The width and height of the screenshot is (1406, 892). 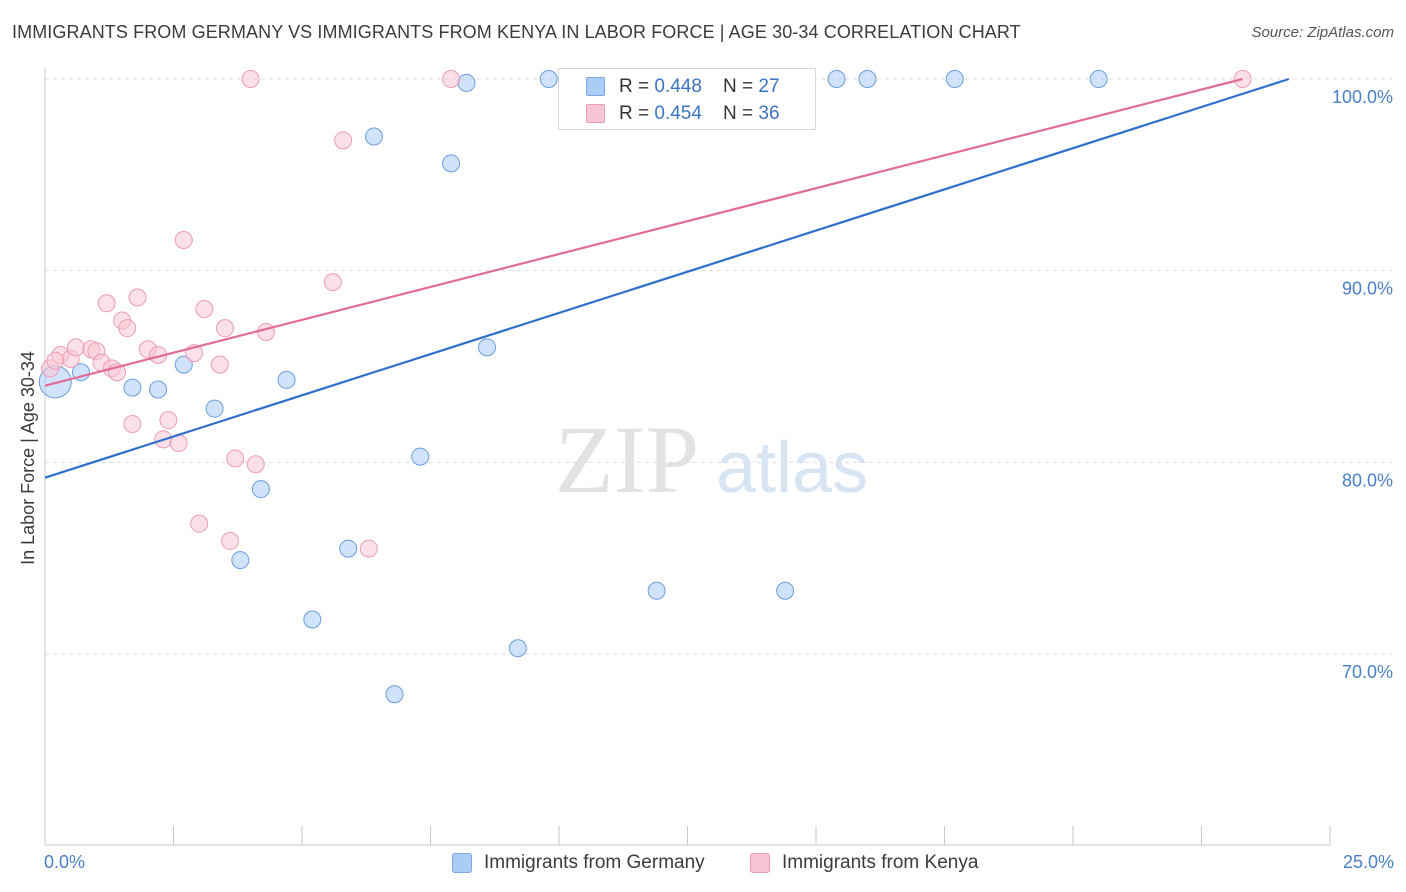 I want to click on x-tick-label-max: 25.0%, so click(x=1368, y=862).